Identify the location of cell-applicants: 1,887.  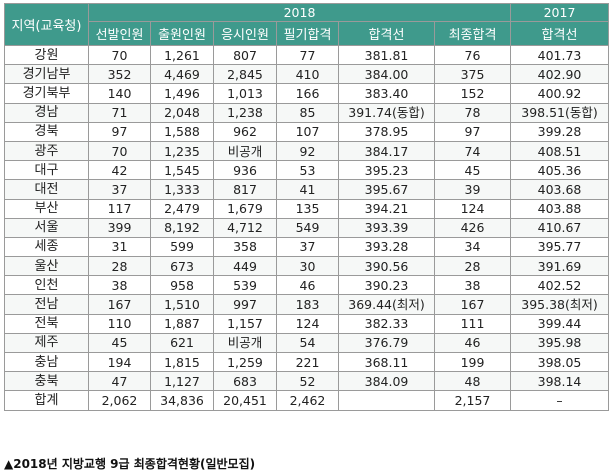
(182, 323).